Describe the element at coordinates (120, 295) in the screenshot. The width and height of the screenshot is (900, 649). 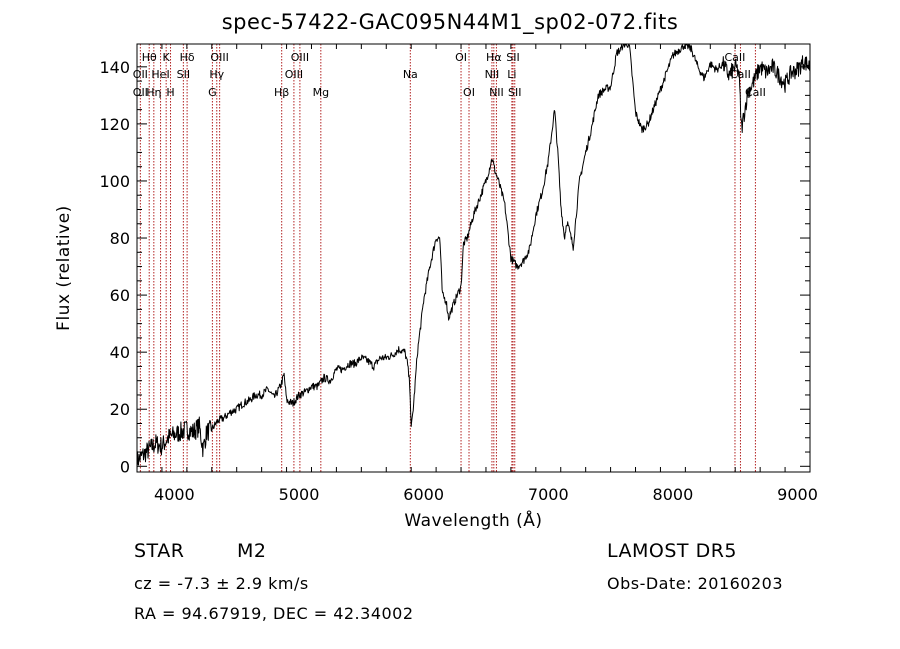
I see `y-tick-label: 60` at that location.